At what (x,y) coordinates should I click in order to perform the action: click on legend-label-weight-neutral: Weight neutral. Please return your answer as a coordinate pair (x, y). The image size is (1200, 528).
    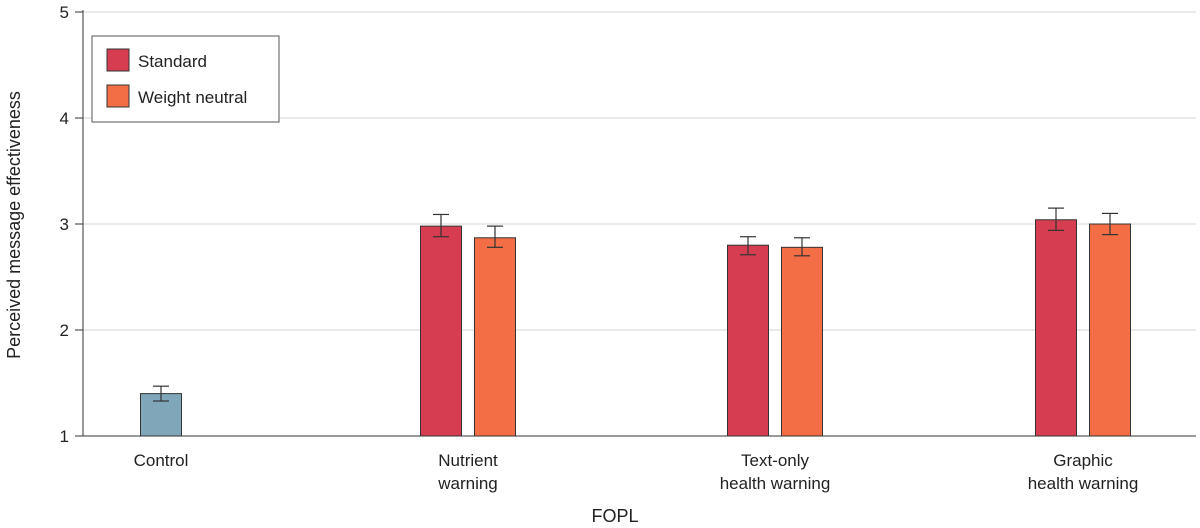
    Looking at the image, I should click on (192, 97).